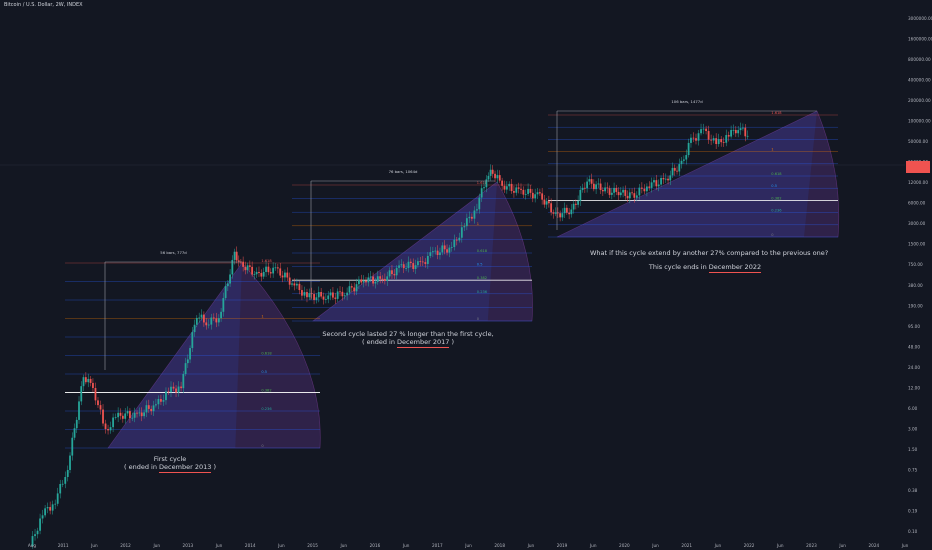  What do you see at coordinates (687, 174) in the screenshot?
I see `fib-fan-inner` at bounding box center [687, 174].